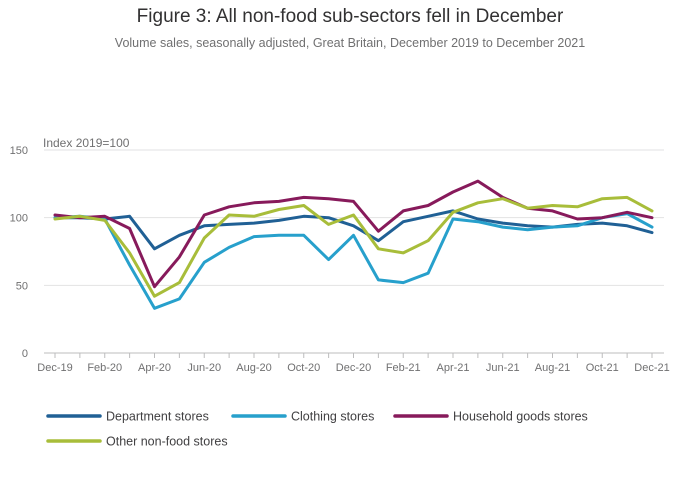 This screenshot has height=502, width=700. What do you see at coordinates (104, 368) in the screenshot?
I see `x-tick-label: Feb-20` at bounding box center [104, 368].